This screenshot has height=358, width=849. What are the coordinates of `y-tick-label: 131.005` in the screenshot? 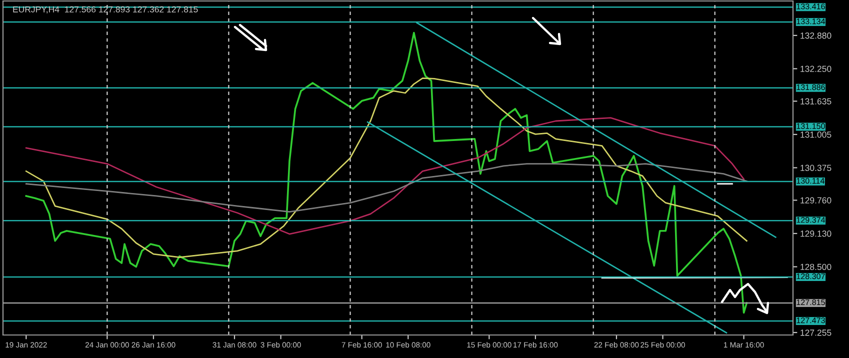 It's located at (816, 135).